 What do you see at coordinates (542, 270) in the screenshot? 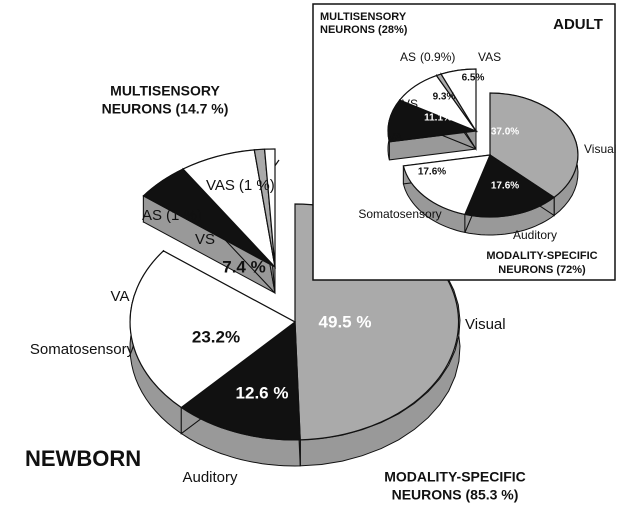
I see `group-label: NEURONS (72%)` at bounding box center [542, 270].